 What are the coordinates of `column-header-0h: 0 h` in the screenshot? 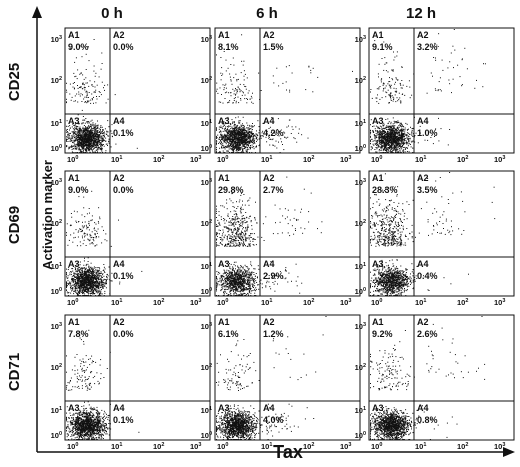 It's located at (112, 13).